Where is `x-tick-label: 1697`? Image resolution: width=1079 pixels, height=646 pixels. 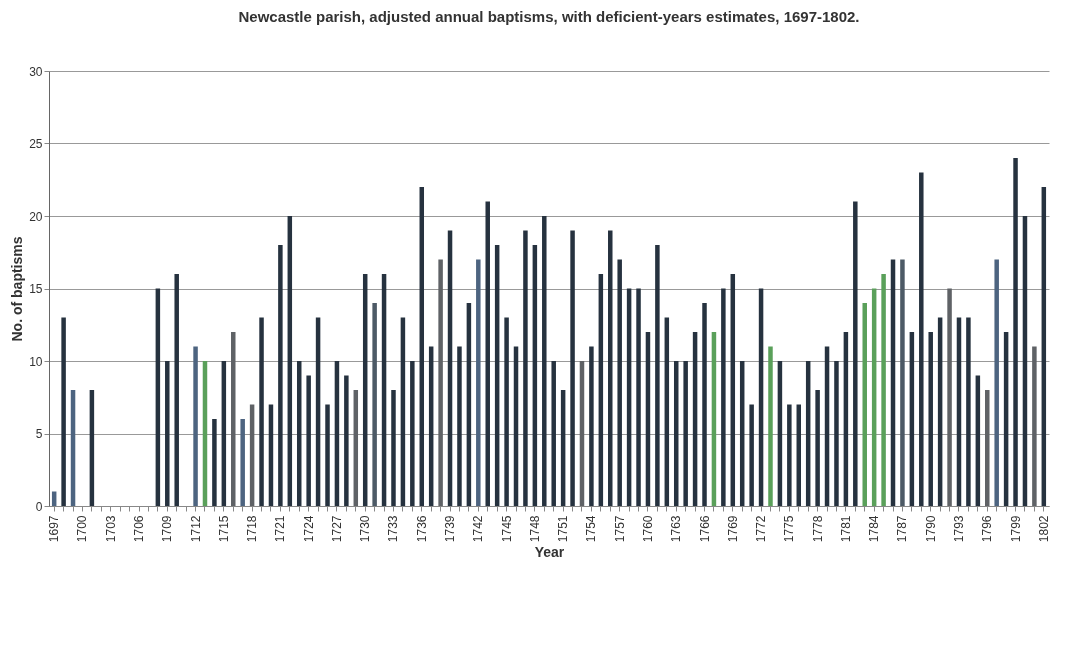
x-tick-label: 1697 is located at coordinates (54, 529).